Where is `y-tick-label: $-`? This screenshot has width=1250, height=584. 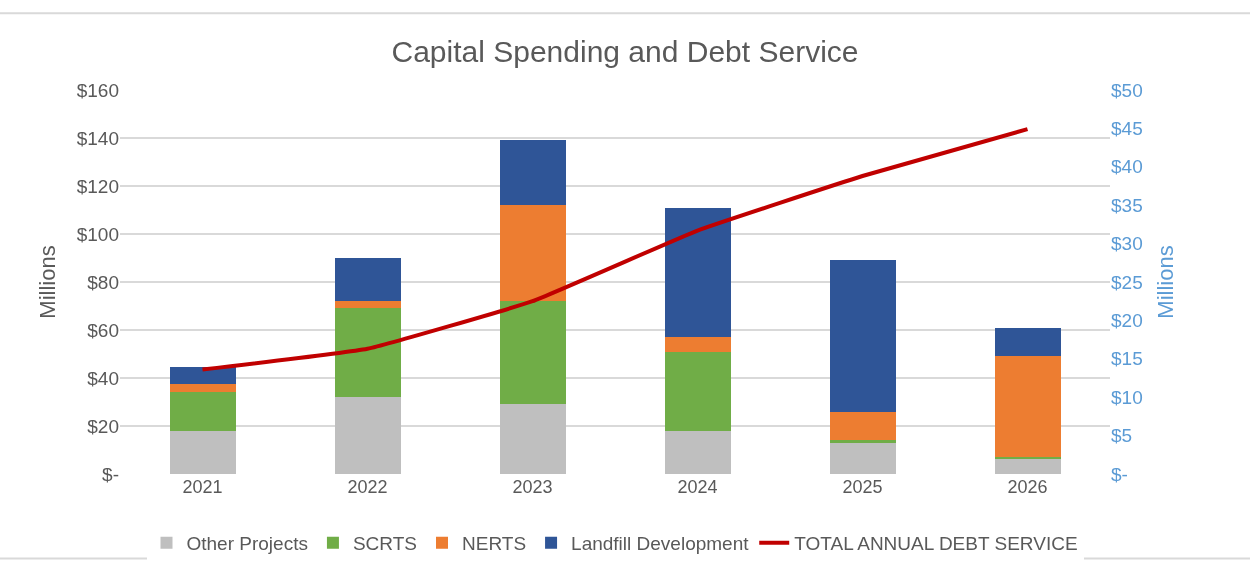 y-tick-label: $- is located at coordinates (110, 474).